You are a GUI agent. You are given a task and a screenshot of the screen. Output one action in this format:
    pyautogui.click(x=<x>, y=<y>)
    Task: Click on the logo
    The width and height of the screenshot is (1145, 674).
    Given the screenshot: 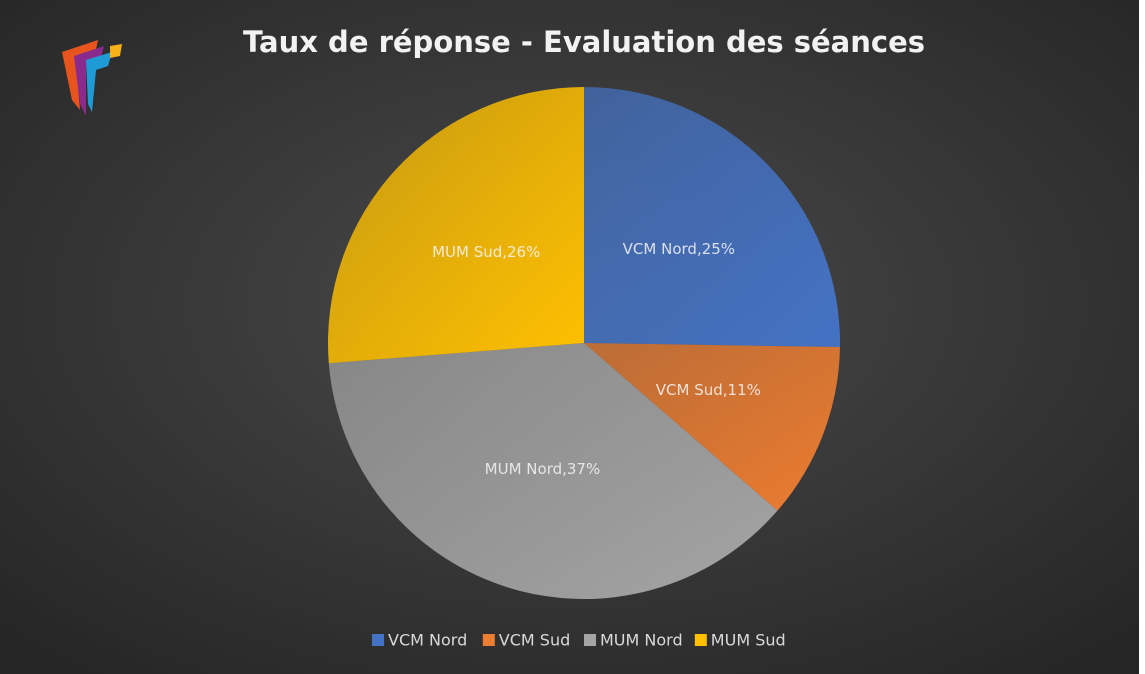 What is the action you would take?
    pyautogui.click(x=92, y=78)
    